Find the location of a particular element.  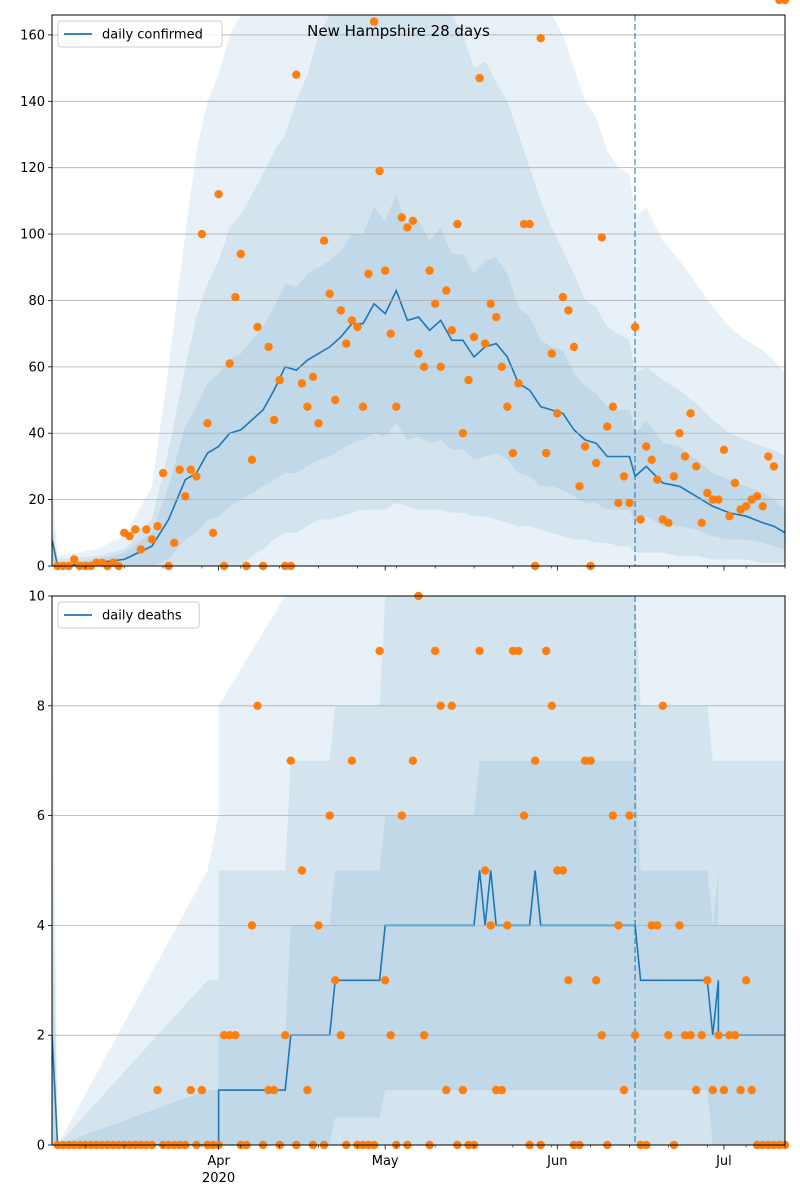

y-tick-label: 60 is located at coordinates (36, 367).